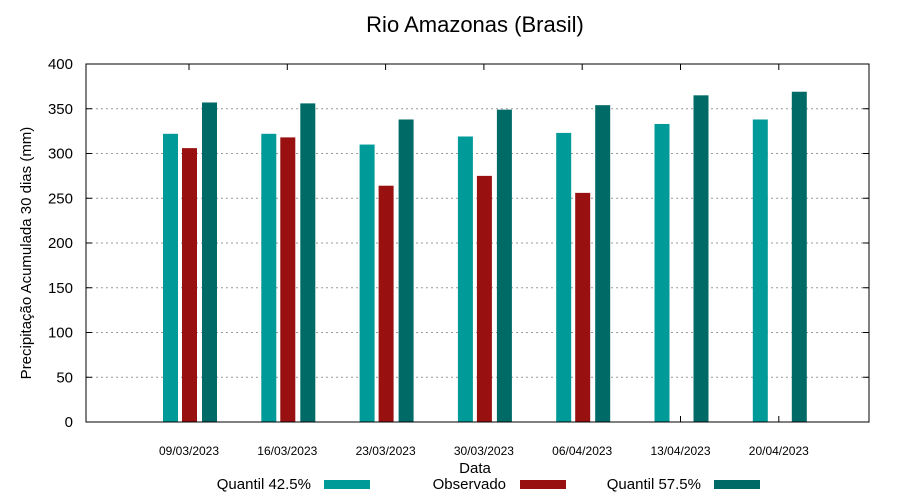  Describe the element at coordinates (701, 258) in the screenshot. I see `bar-quantil-57-5--5` at that location.